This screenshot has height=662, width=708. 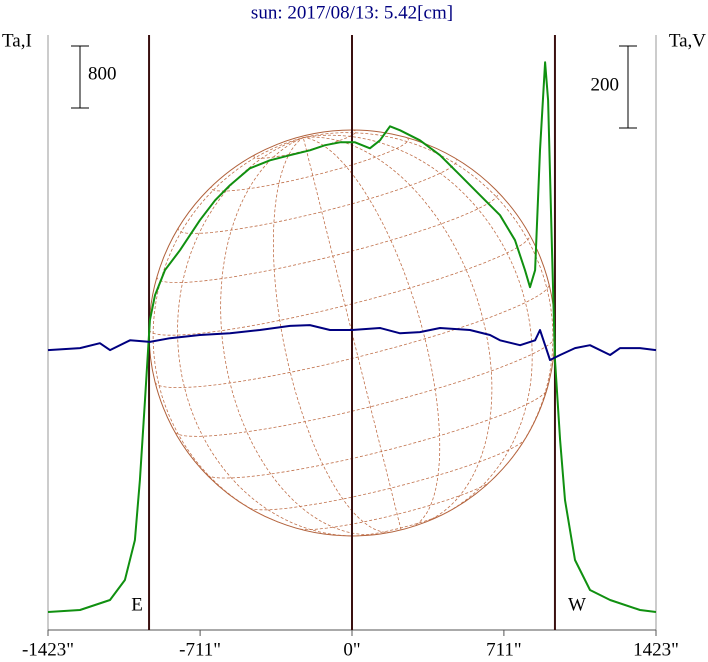 I want to click on y-axis-label: Ta,I, so click(x=17, y=40).